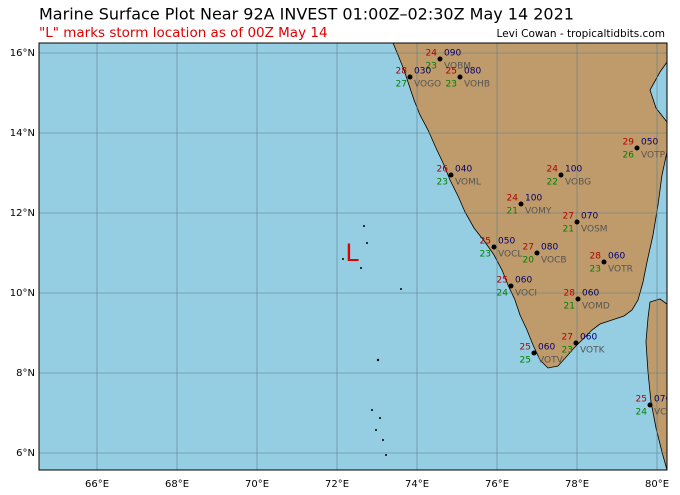 This screenshot has height=495, width=680. Describe the element at coordinates (372, 340) in the screenshot. I see `islands` at that location.